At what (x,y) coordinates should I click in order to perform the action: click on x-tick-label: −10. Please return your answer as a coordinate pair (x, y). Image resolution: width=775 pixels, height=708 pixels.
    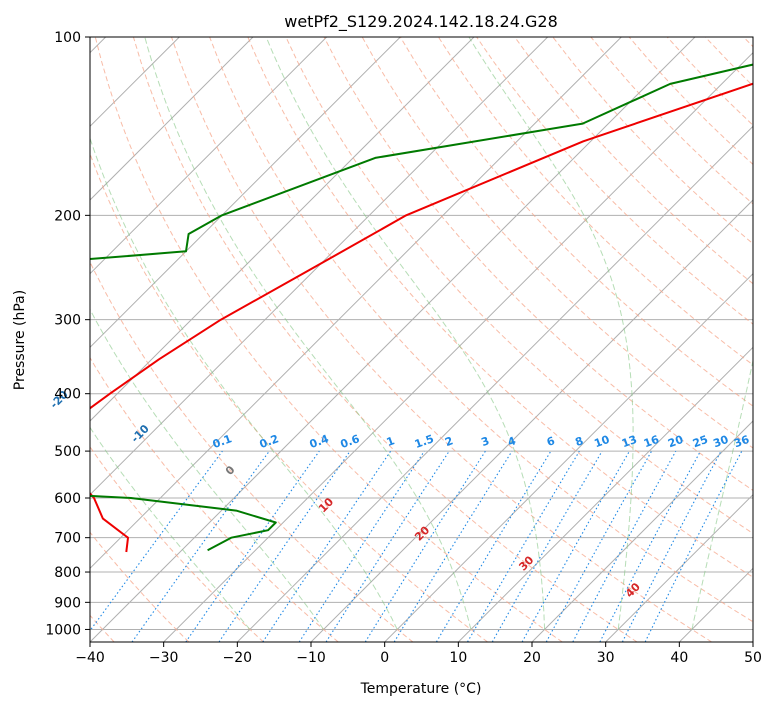
    Looking at the image, I should click on (311, 658).